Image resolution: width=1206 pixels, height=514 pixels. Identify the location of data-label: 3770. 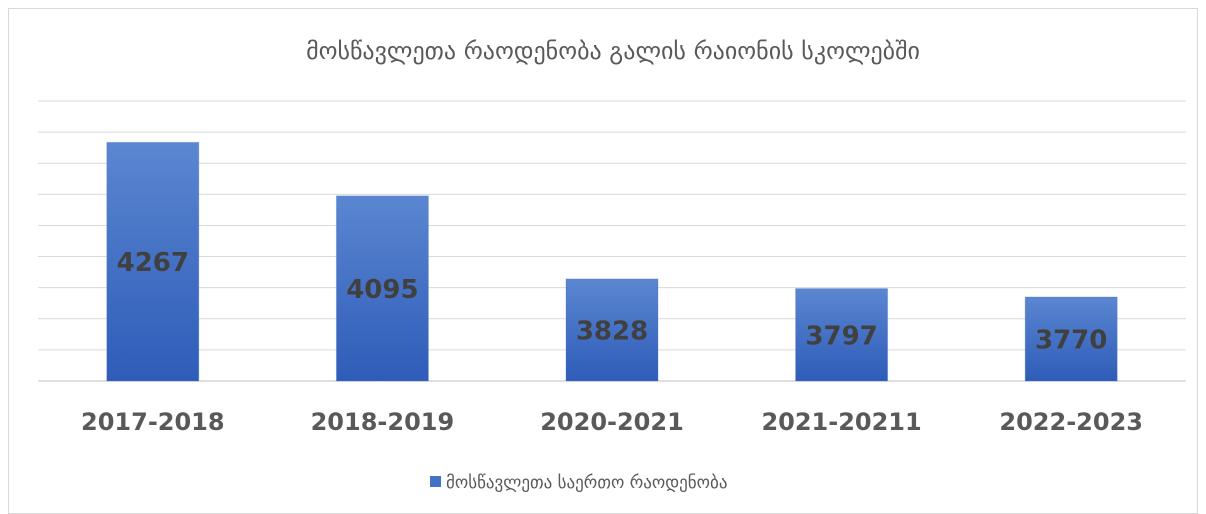
(1071, 341).